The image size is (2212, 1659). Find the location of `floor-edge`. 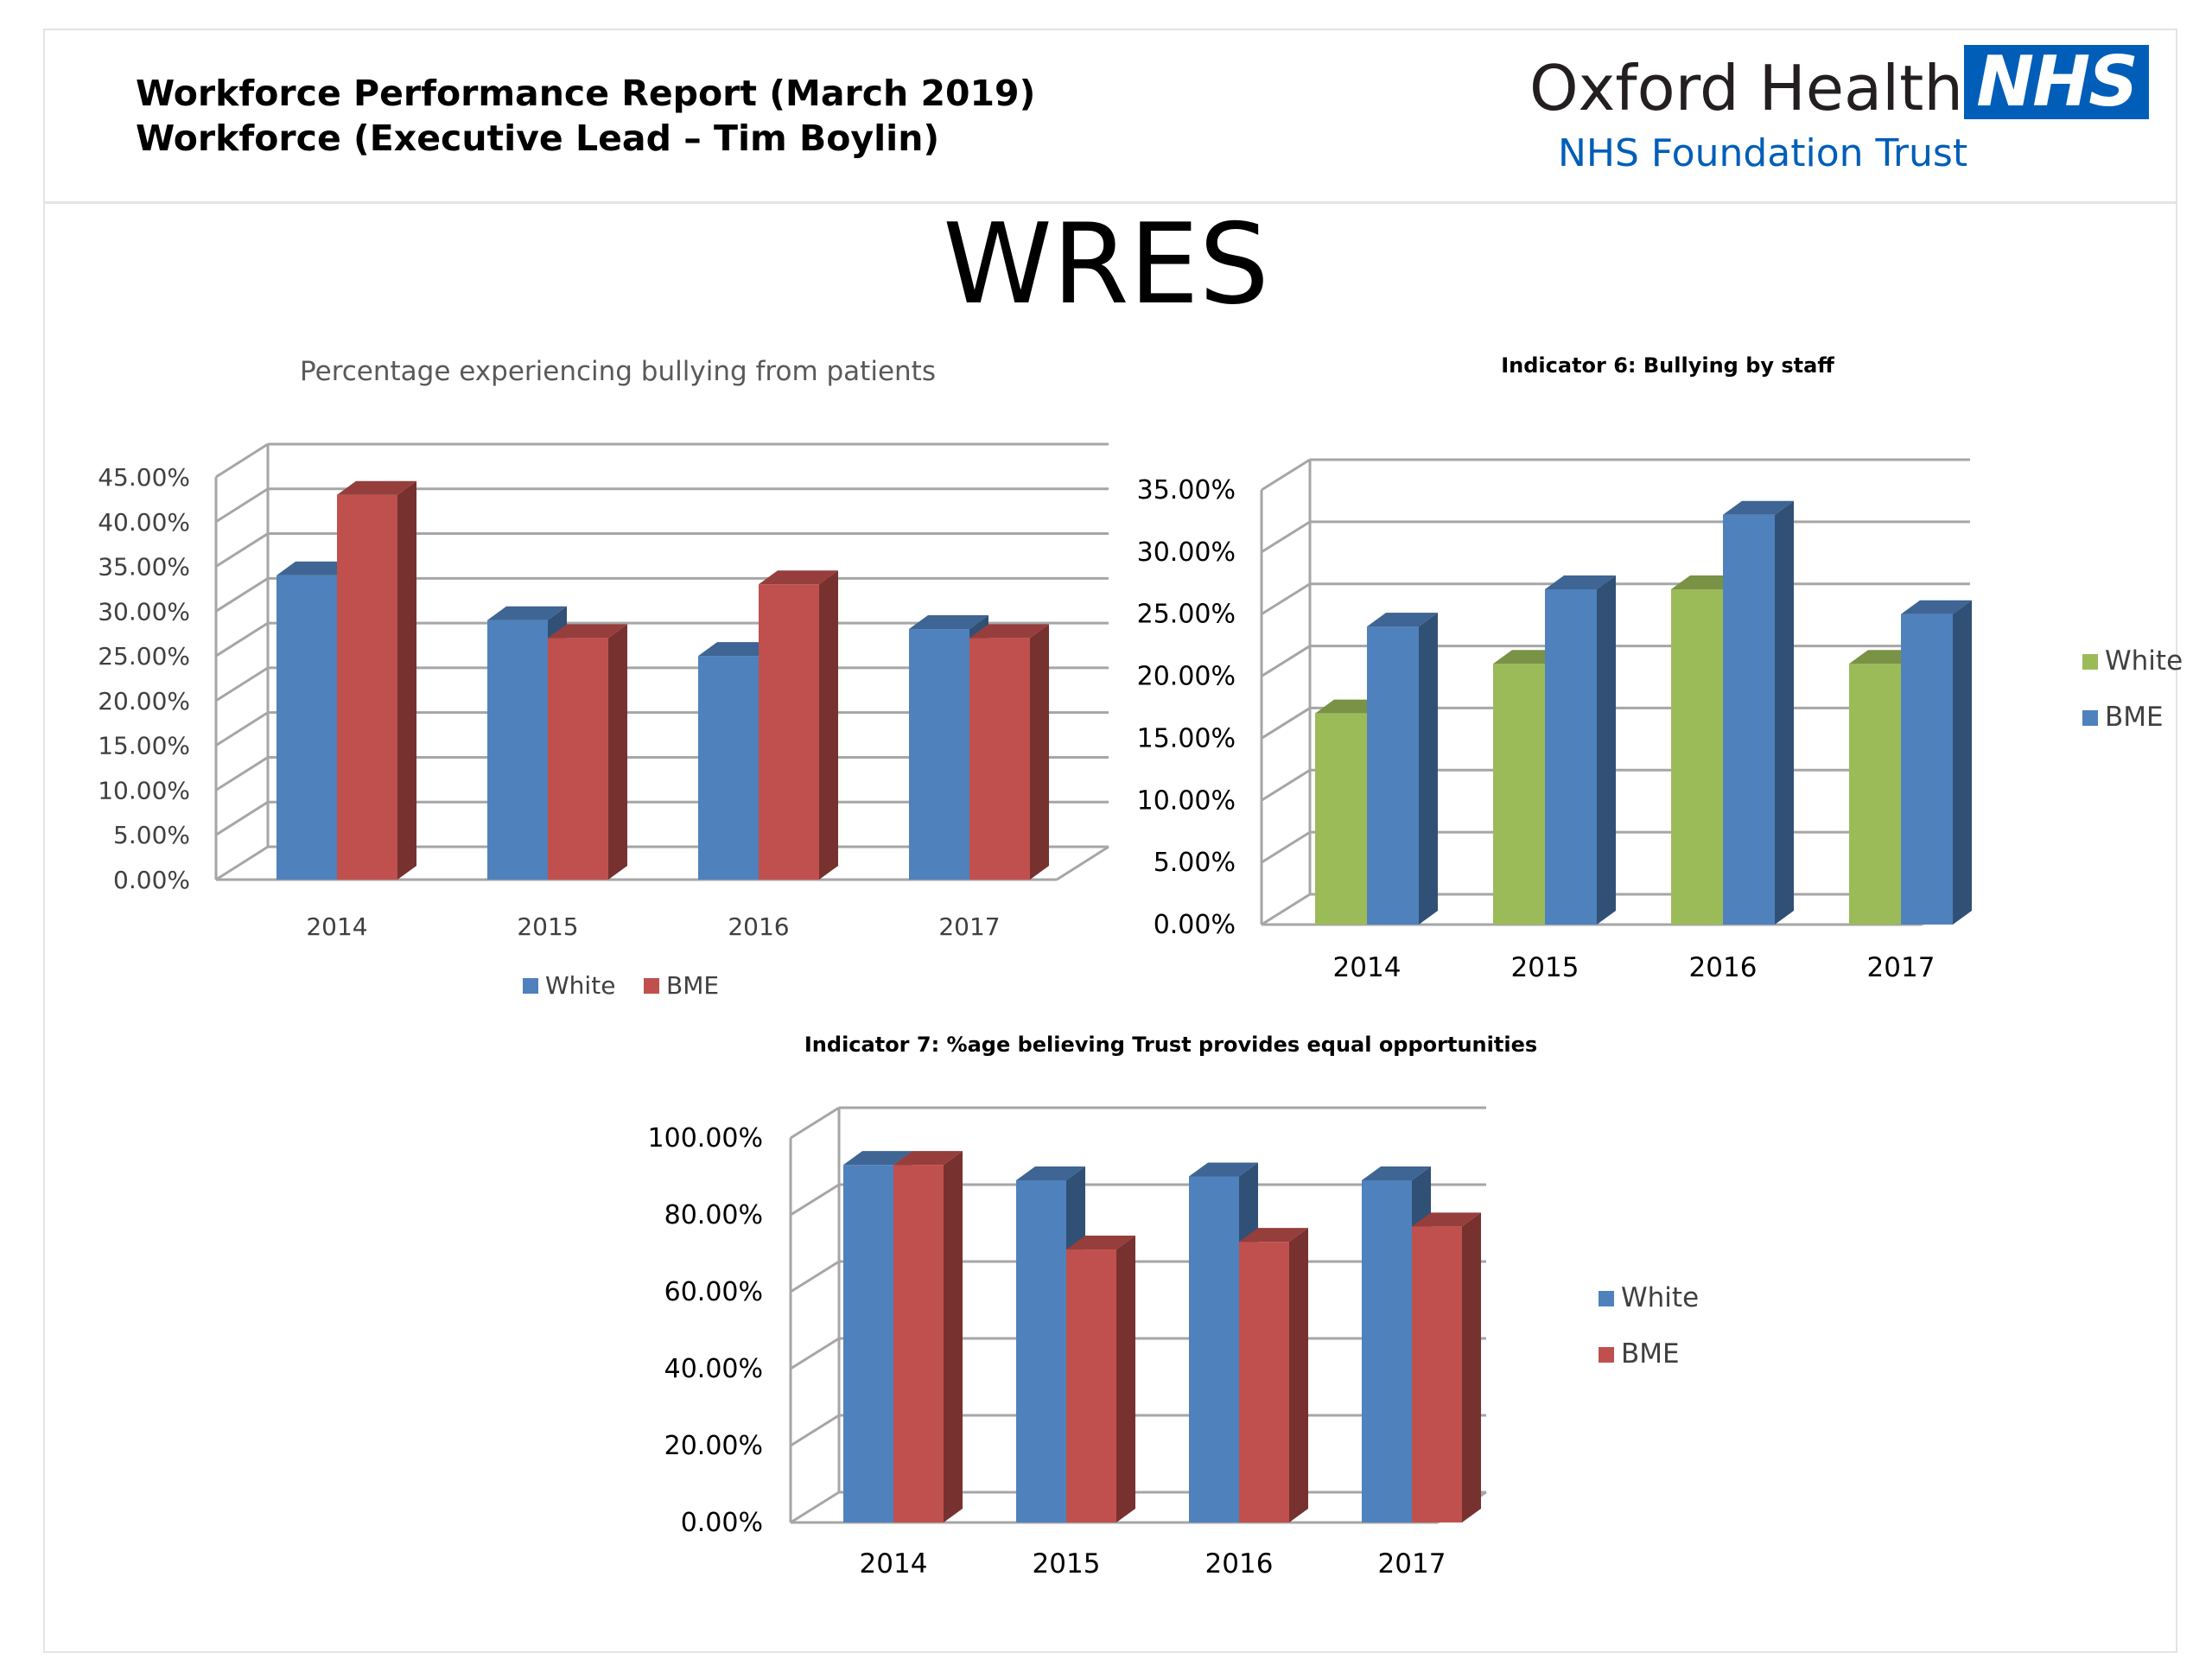

floor-edge is located at coordinates (815, 1507).